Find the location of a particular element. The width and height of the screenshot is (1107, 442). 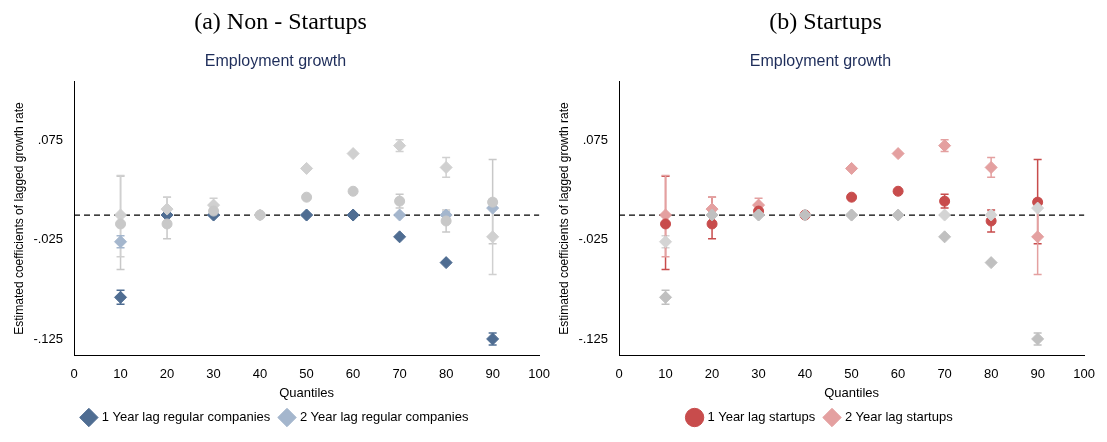

legend-label: 2 Year lag startups is located at coordinates (899, 417).